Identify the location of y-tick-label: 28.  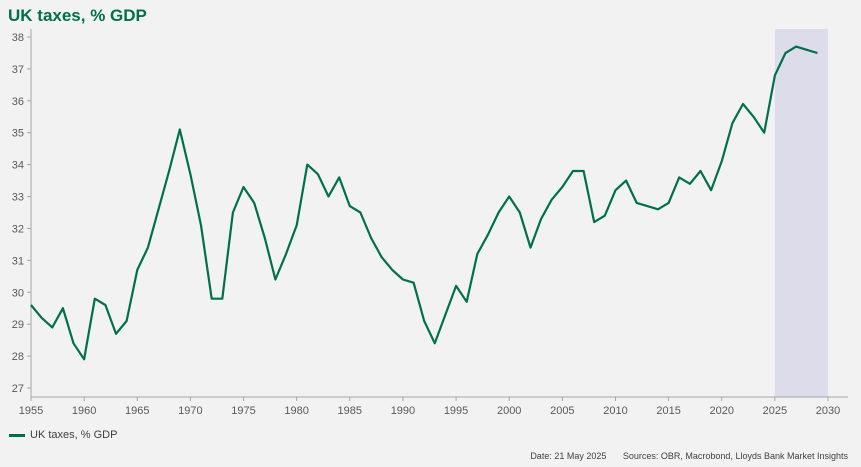
(18, 357).